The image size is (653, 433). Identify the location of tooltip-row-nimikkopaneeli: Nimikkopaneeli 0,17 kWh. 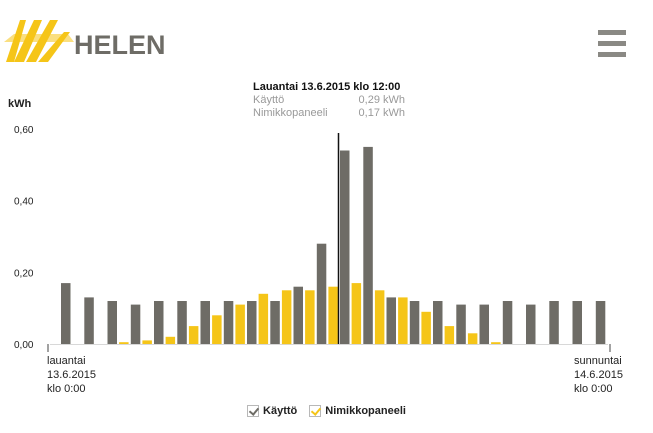
(329, 113).